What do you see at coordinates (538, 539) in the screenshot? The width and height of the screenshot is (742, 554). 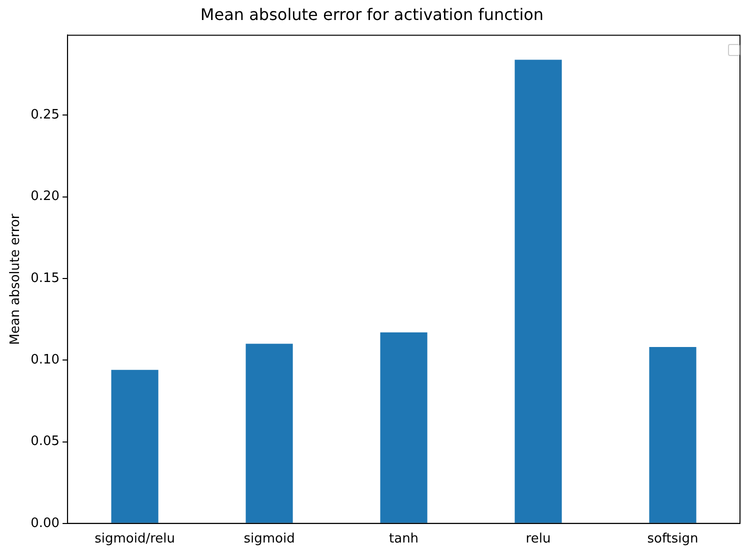 I see `x-tick-label: relu` at bounding box center [538, 539].